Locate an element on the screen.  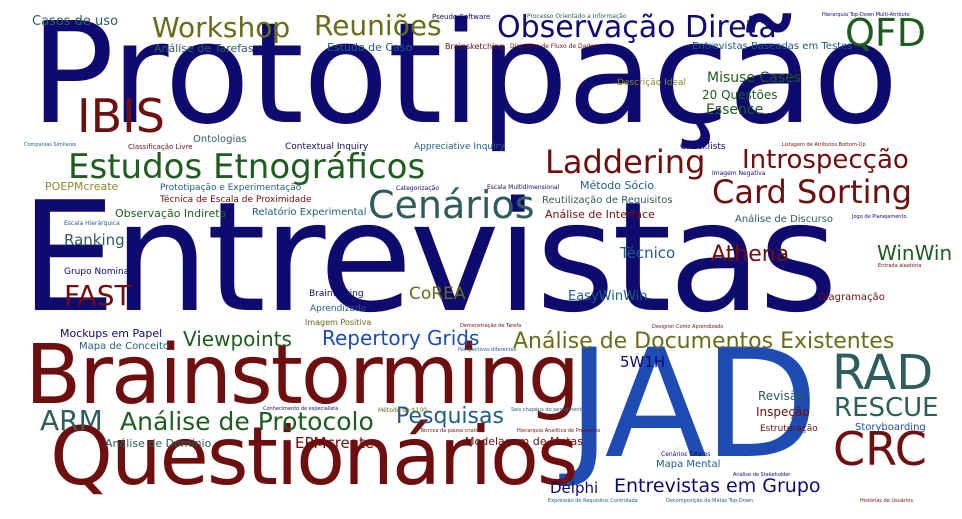
word-introspeccao: Introspecção is located at coordinates (825, 160).